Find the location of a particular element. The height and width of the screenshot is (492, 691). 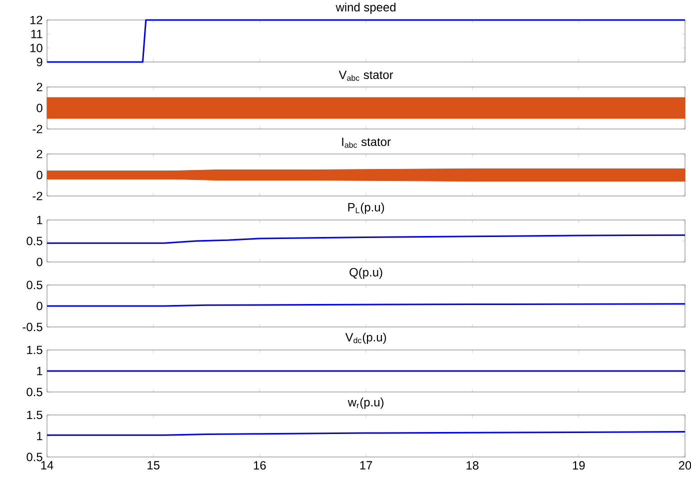

chart-title: wind speed is located at coordinates (366, 8).